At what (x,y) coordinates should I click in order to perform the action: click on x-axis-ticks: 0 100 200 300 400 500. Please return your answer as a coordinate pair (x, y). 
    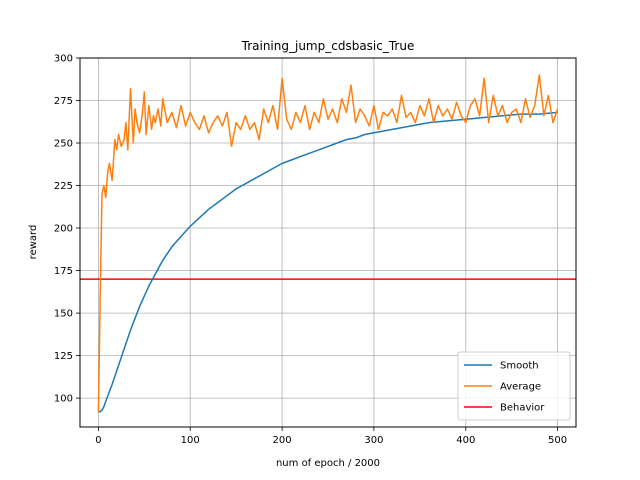
    Looking at the image, I should click on (331, 436).